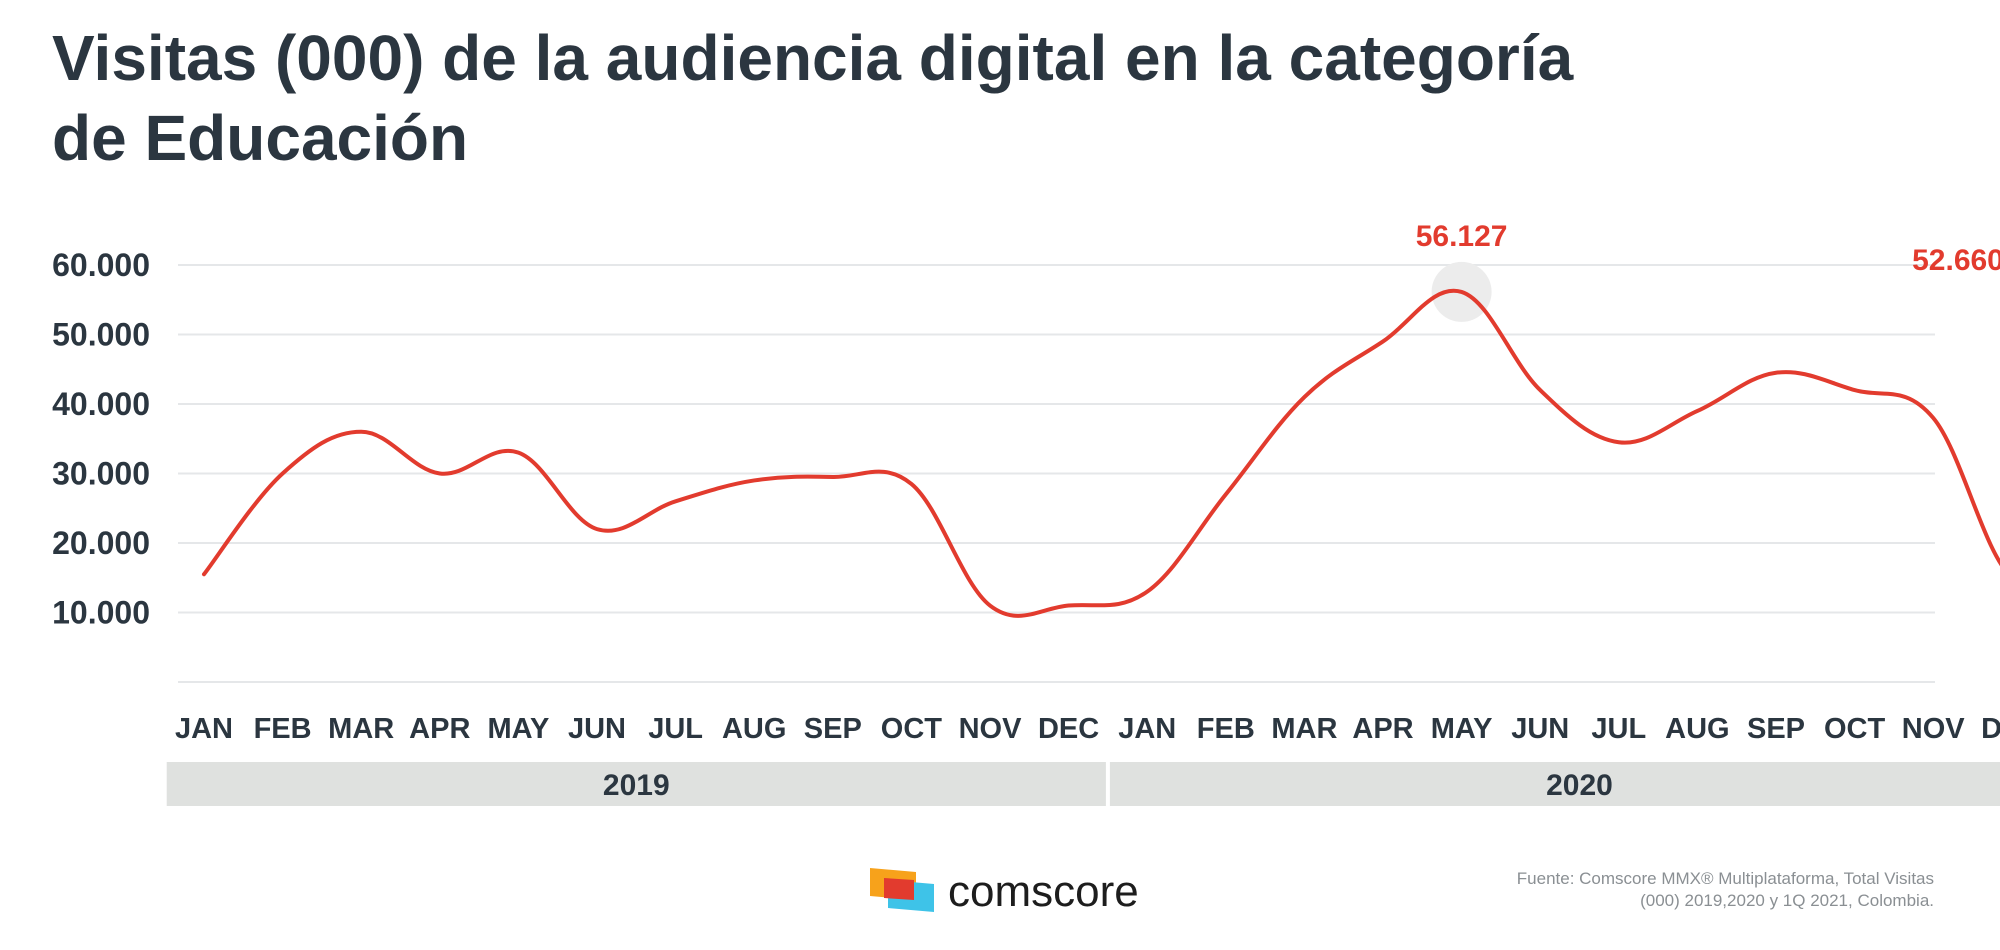 The image size is (2000, 950). What do you see at coordinates (1579, 785) in the screenshot?
I see `year-label: 2020` at bounding box center [1579, 785].